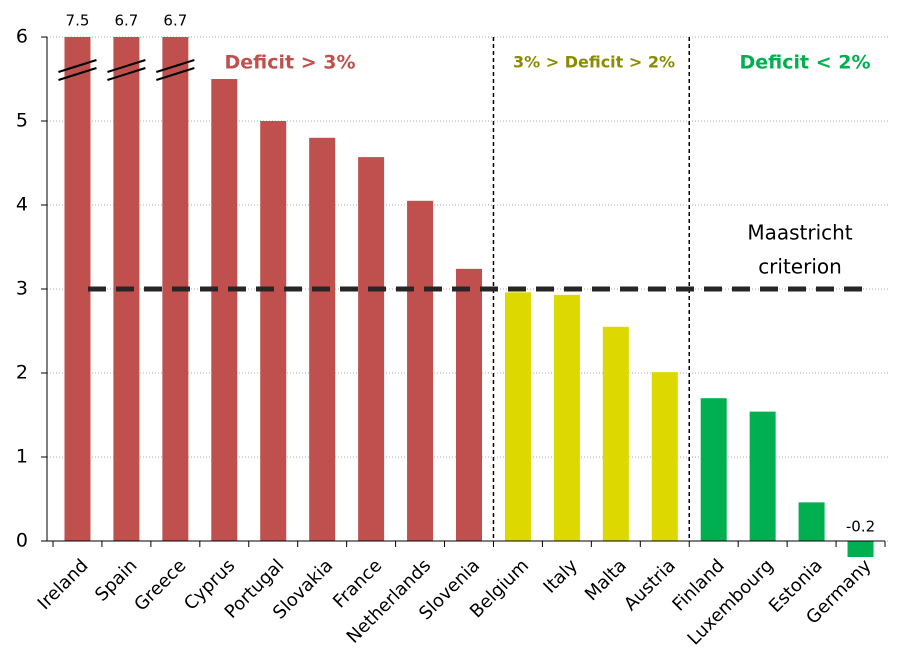  Describe the element at coordinates (799, 233) in the screenshot. I see `reference-label: Maastricht` at that location.